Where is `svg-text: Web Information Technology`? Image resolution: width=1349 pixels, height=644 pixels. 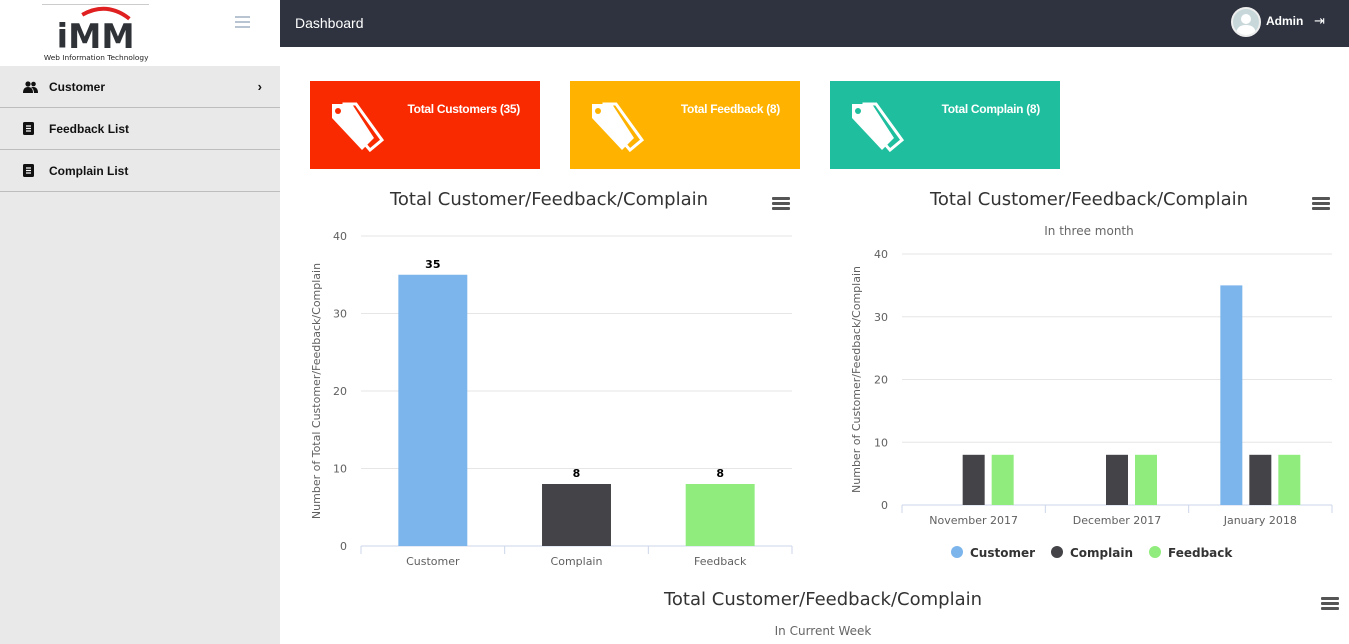
svg-text: Web Information Technology is located at coordinates (96, 57).